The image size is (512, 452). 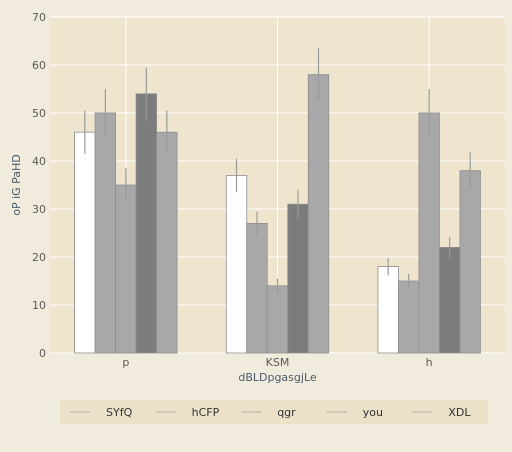 I want to click on legend-label: SYfQ, so click(x=119, y=412).